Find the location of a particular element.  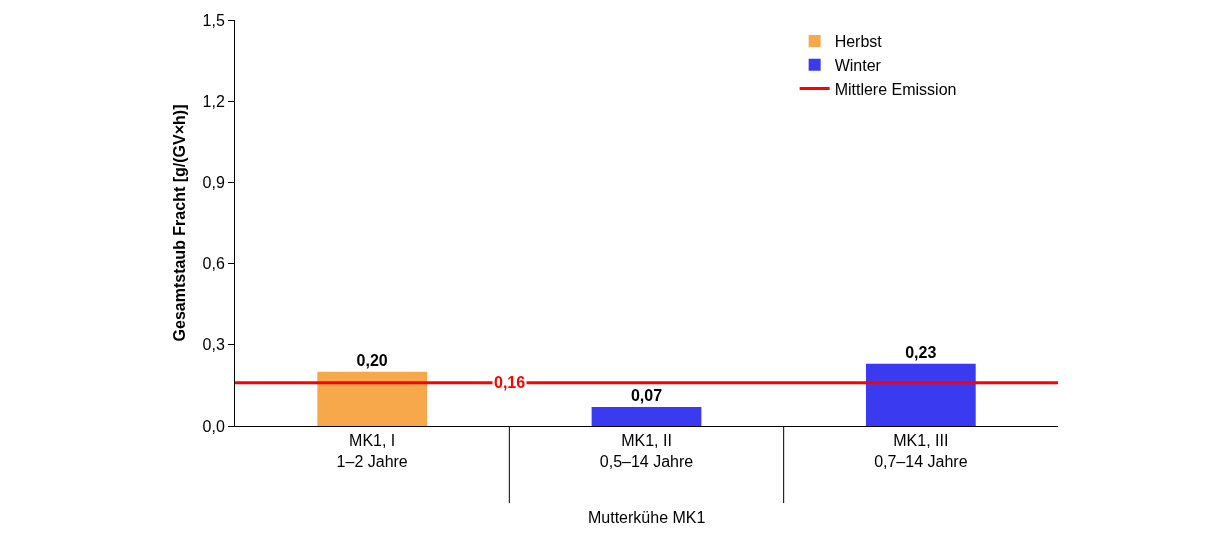

annotation: 0,16 is located at coordinates (510, 382).